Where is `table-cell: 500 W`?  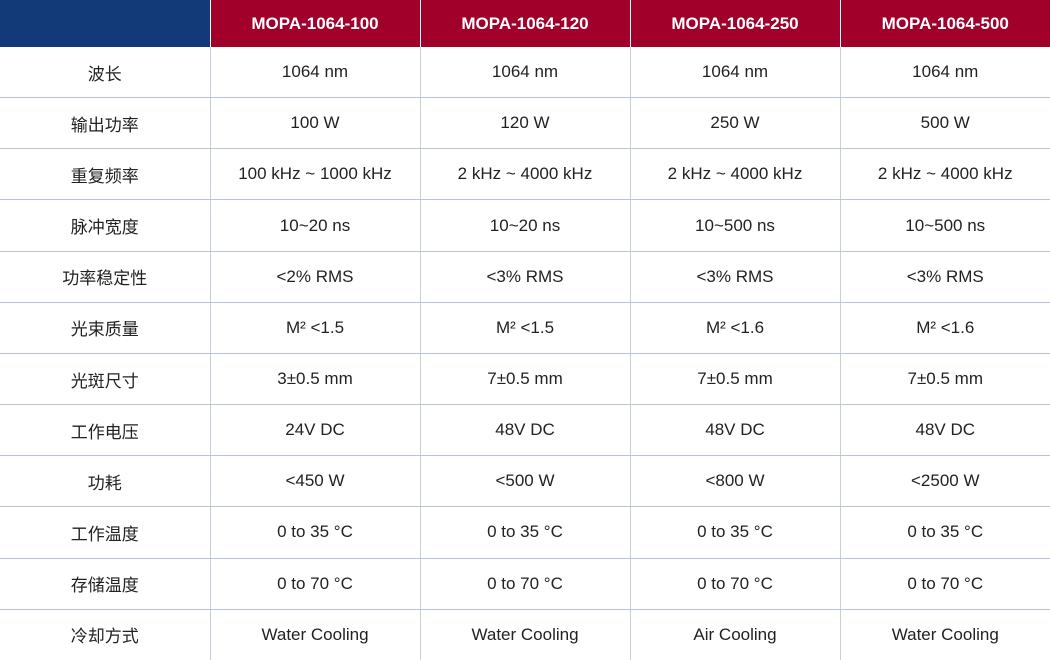
table-cell: 500 W is located at coordinates (945, 123).